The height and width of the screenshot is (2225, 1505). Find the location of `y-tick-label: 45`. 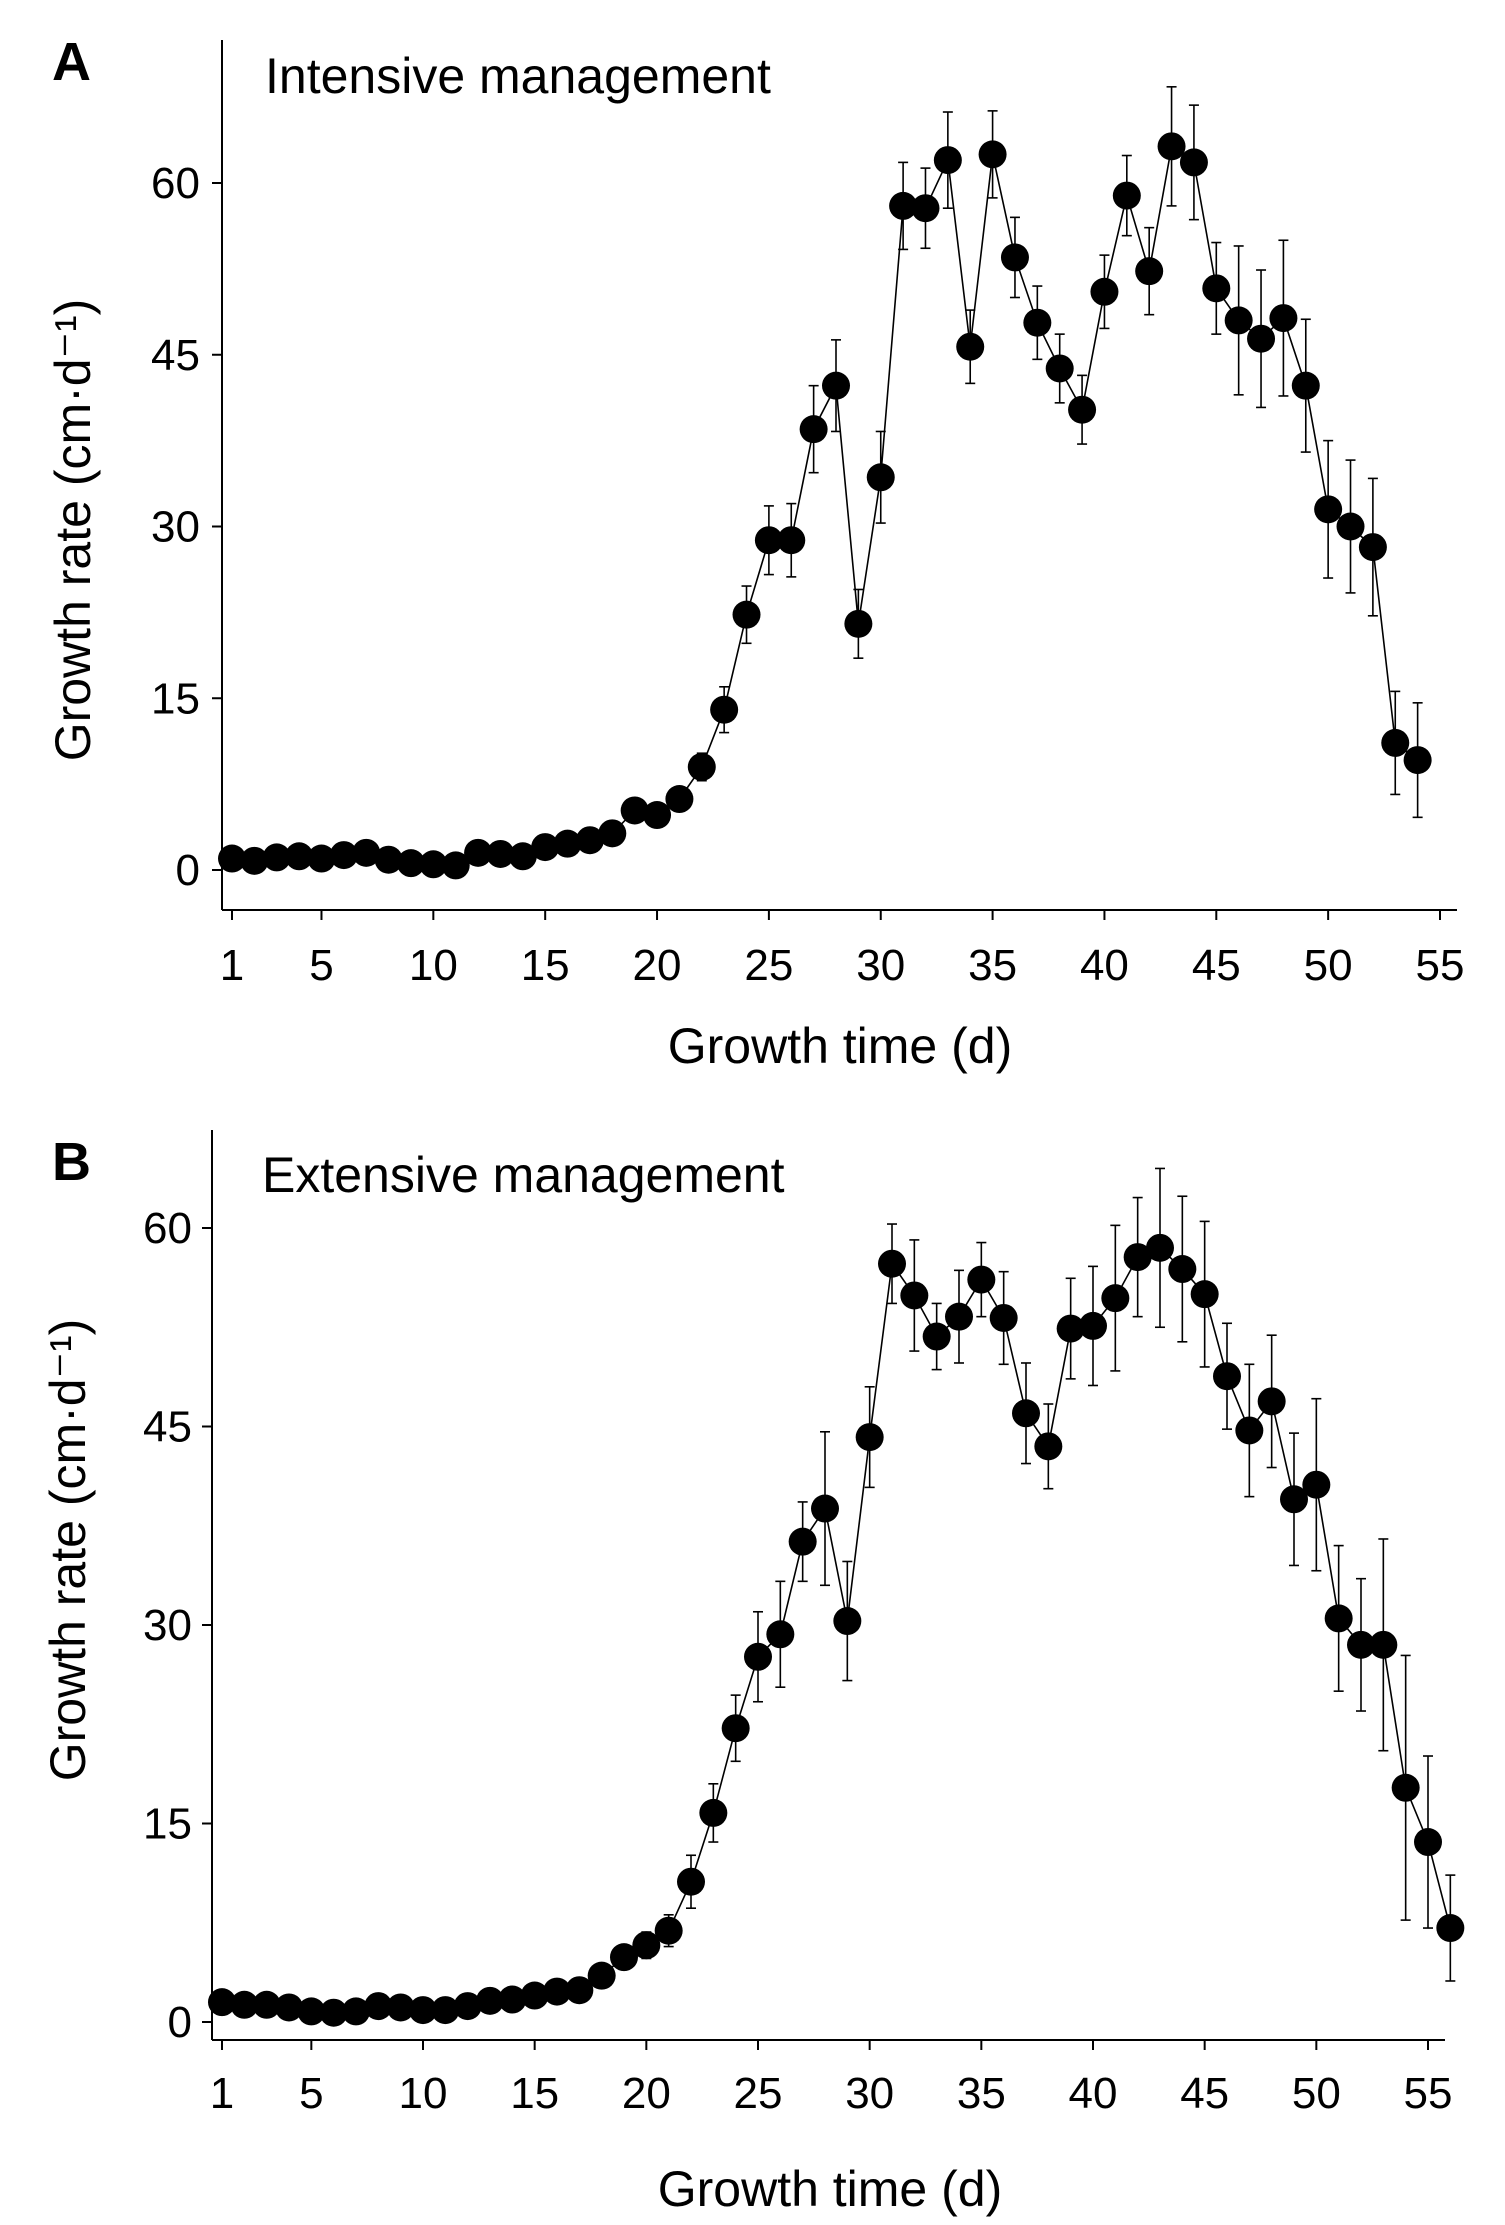

y-tick-label: 45 is located at coordinates (167, 1427).